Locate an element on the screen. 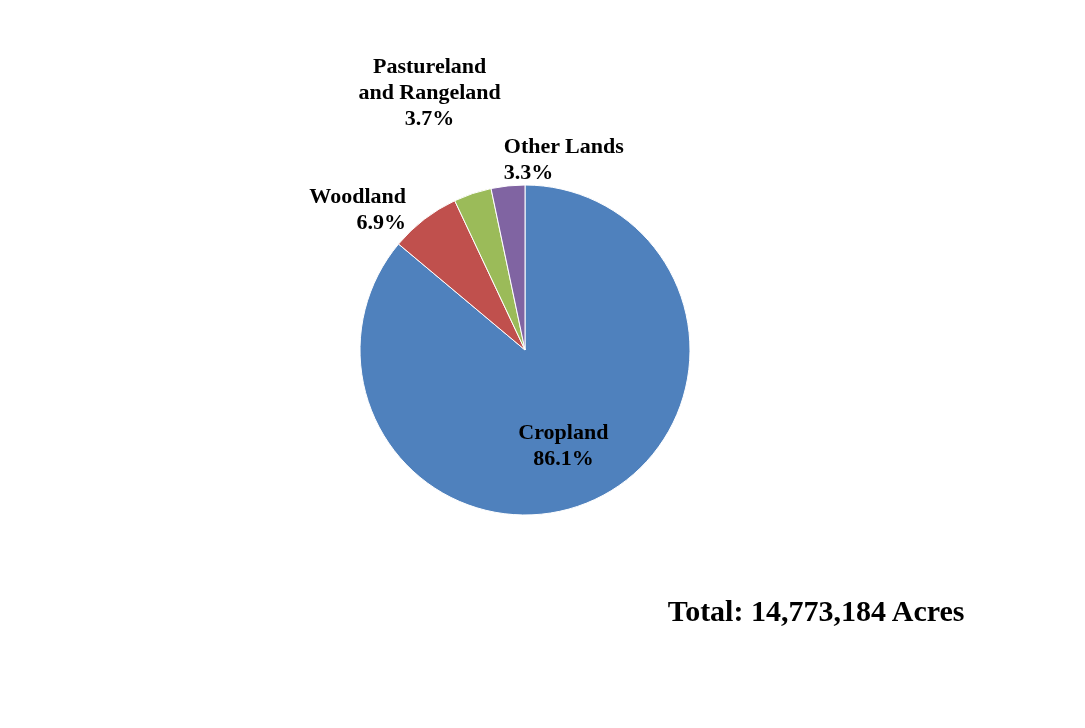  slice-label: Cropland is located at coordinates (563, 432).